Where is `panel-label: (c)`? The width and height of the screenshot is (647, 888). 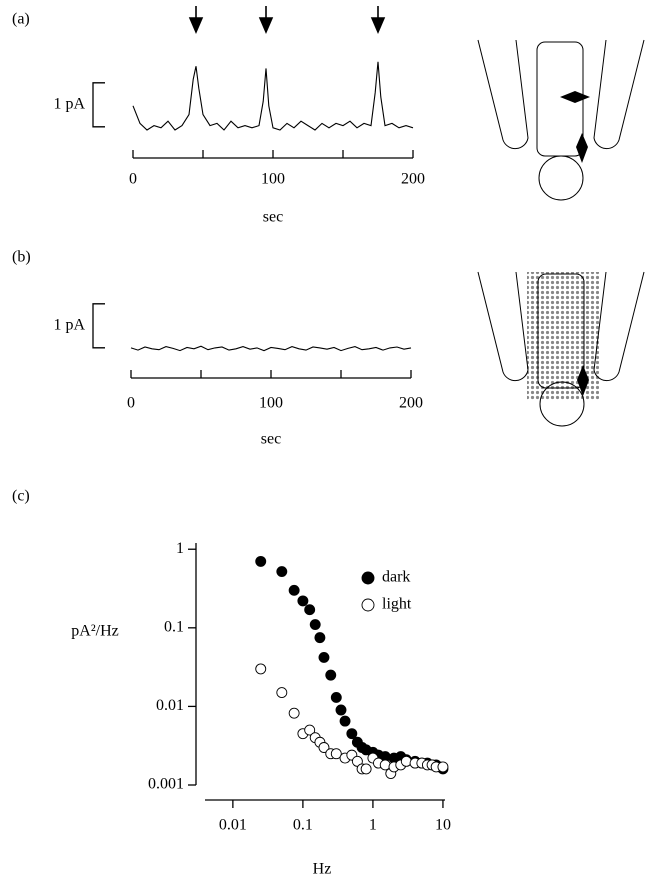 panel-label: (c) is located at coordinates (21, 496).